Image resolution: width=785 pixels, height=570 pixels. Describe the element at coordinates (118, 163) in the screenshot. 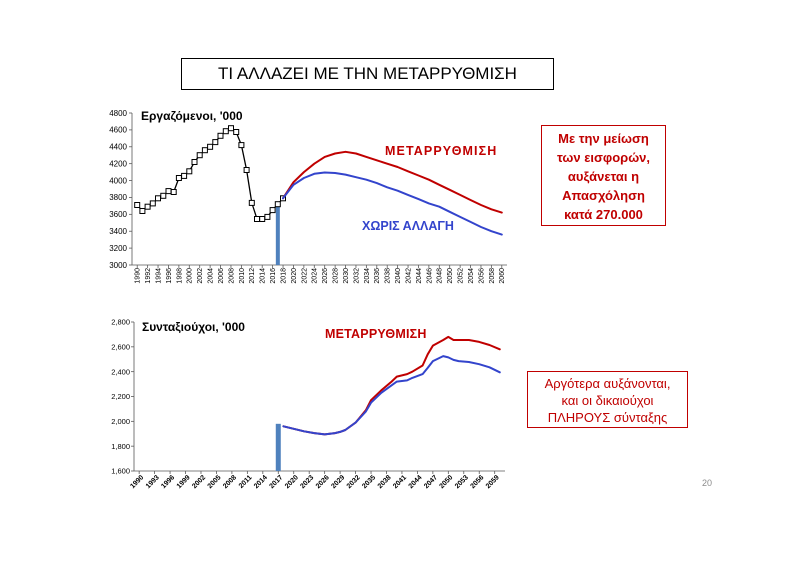

I see `employment-y-tick-label: 4200` at that location.